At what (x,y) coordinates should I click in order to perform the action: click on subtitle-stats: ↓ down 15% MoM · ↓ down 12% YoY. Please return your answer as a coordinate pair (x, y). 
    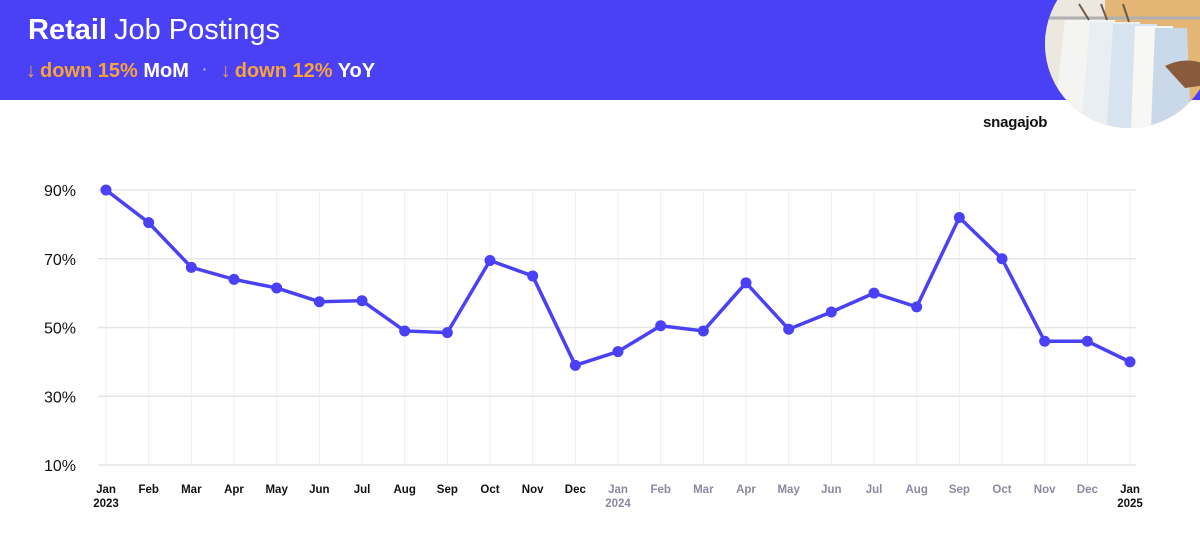
    Looking at the image, I should click on (200, 71).